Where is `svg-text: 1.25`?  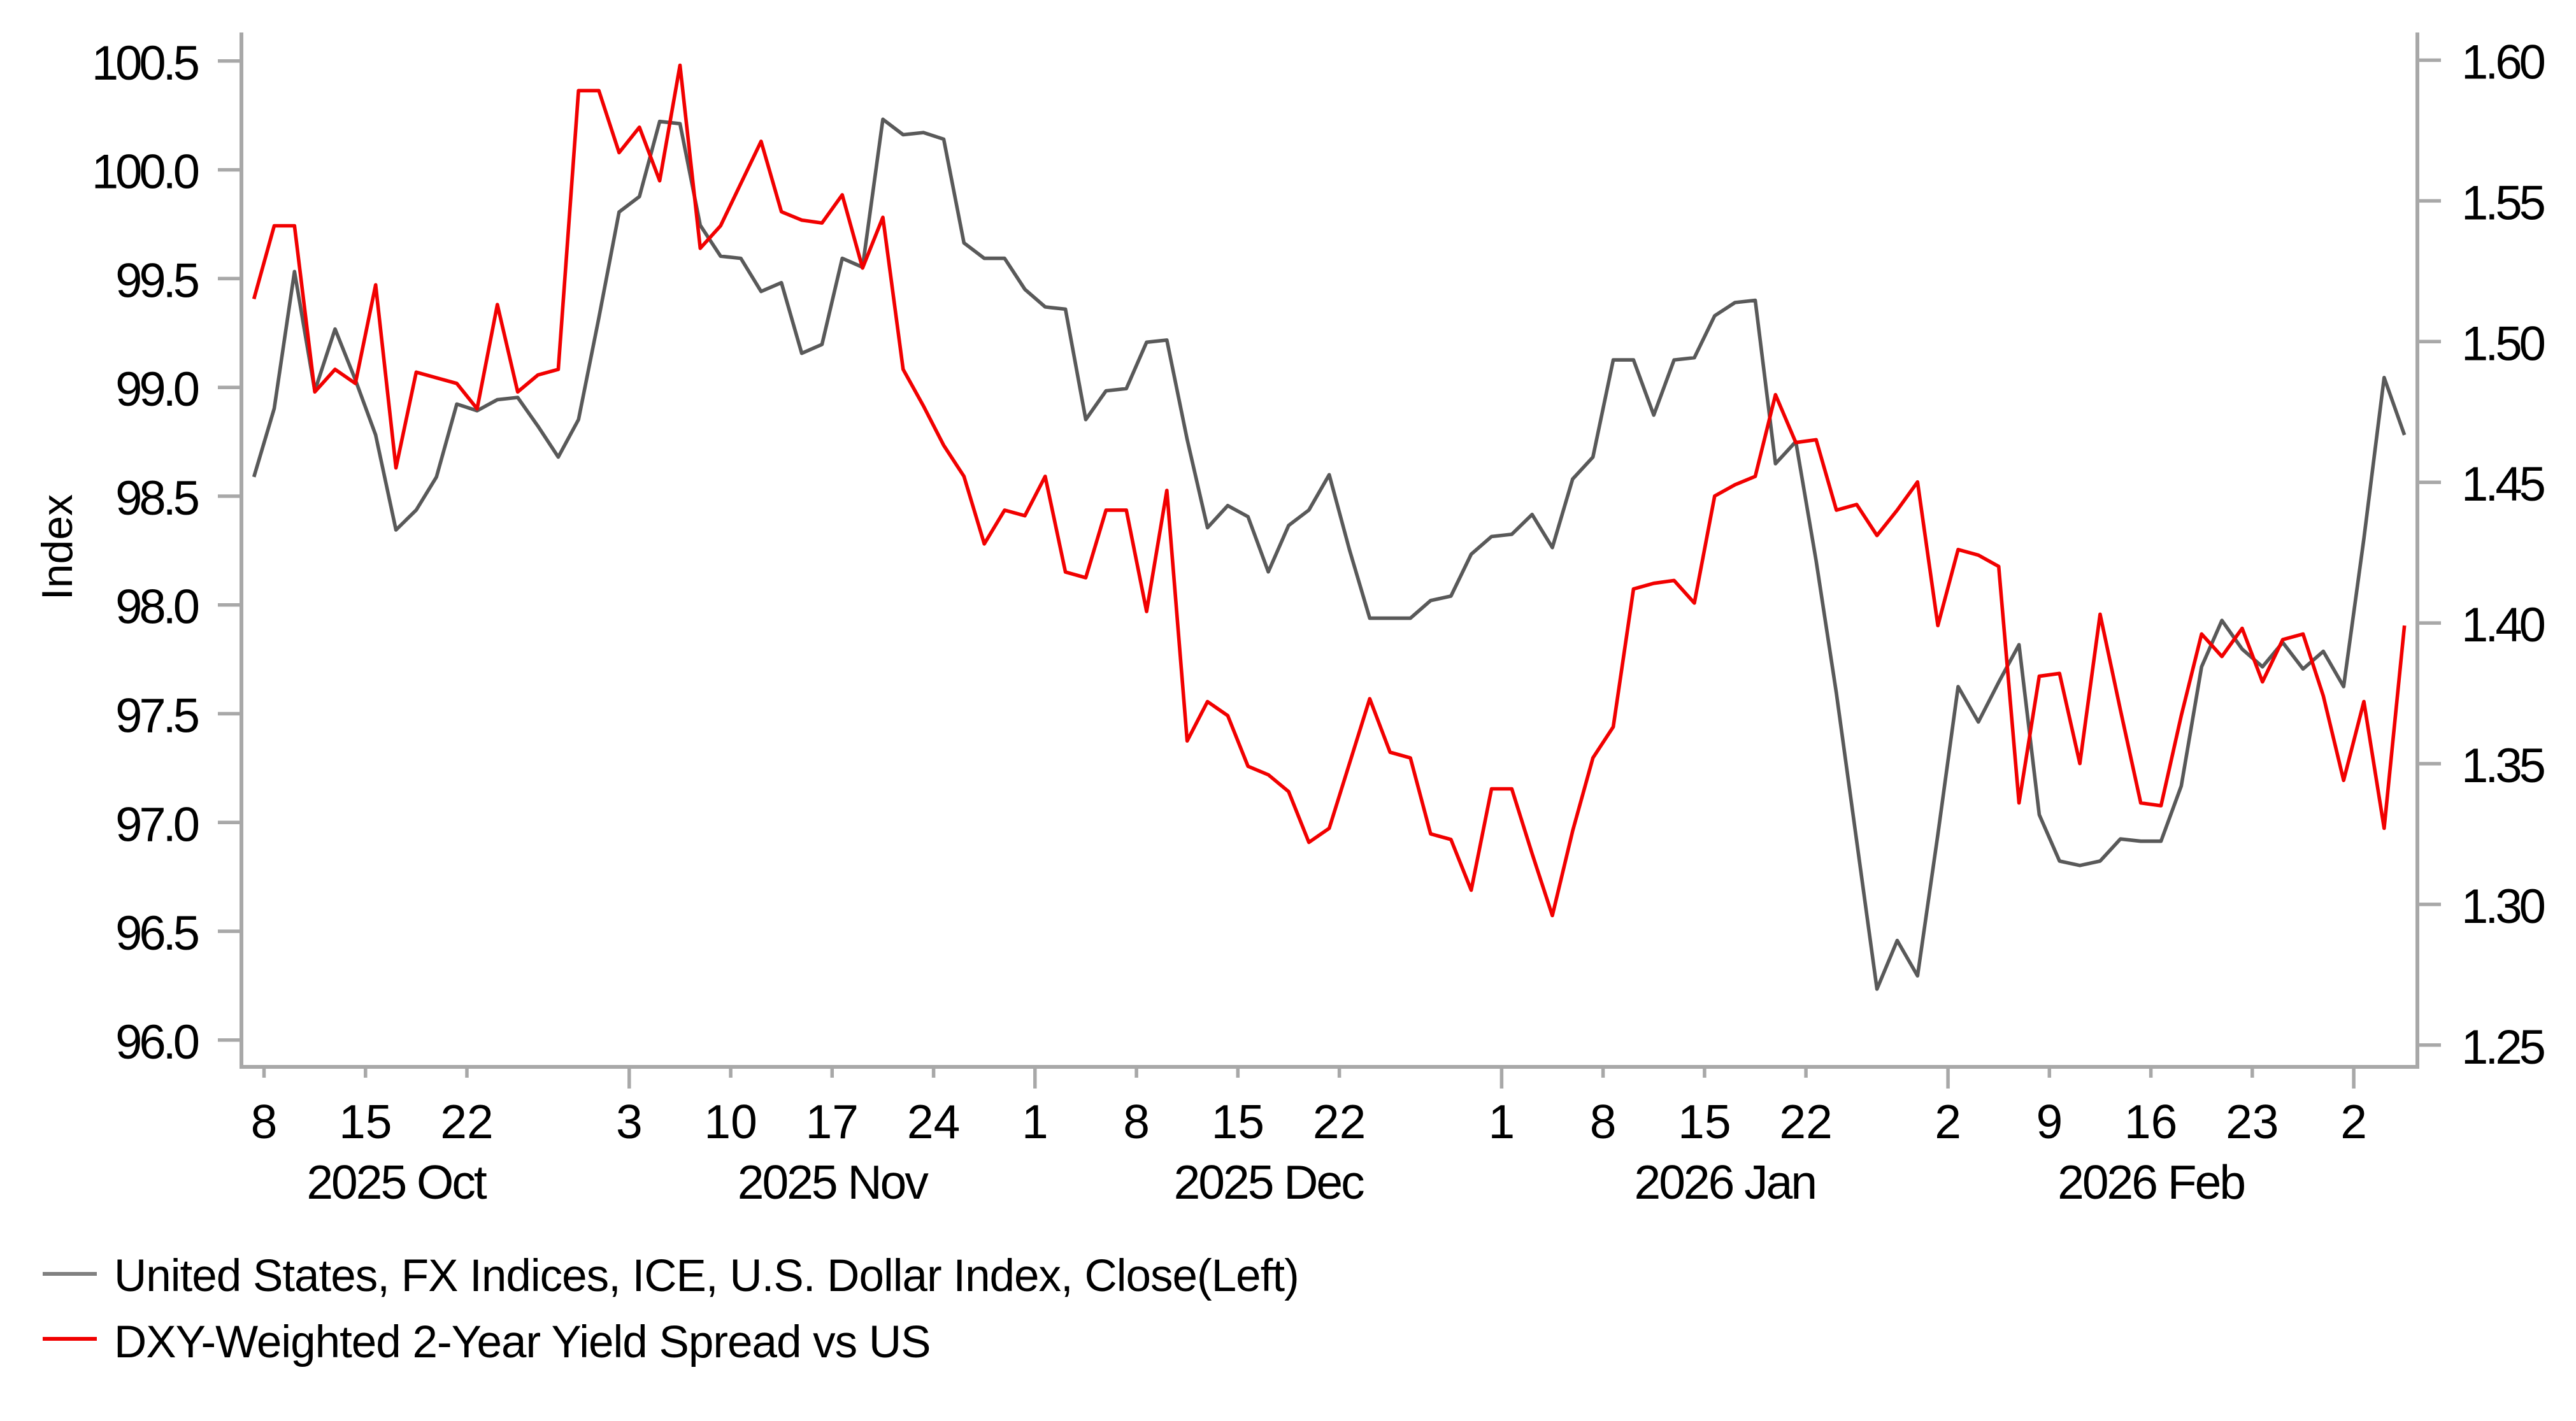
svg-text: 1.25 is located at coordinates (2503, 1048).